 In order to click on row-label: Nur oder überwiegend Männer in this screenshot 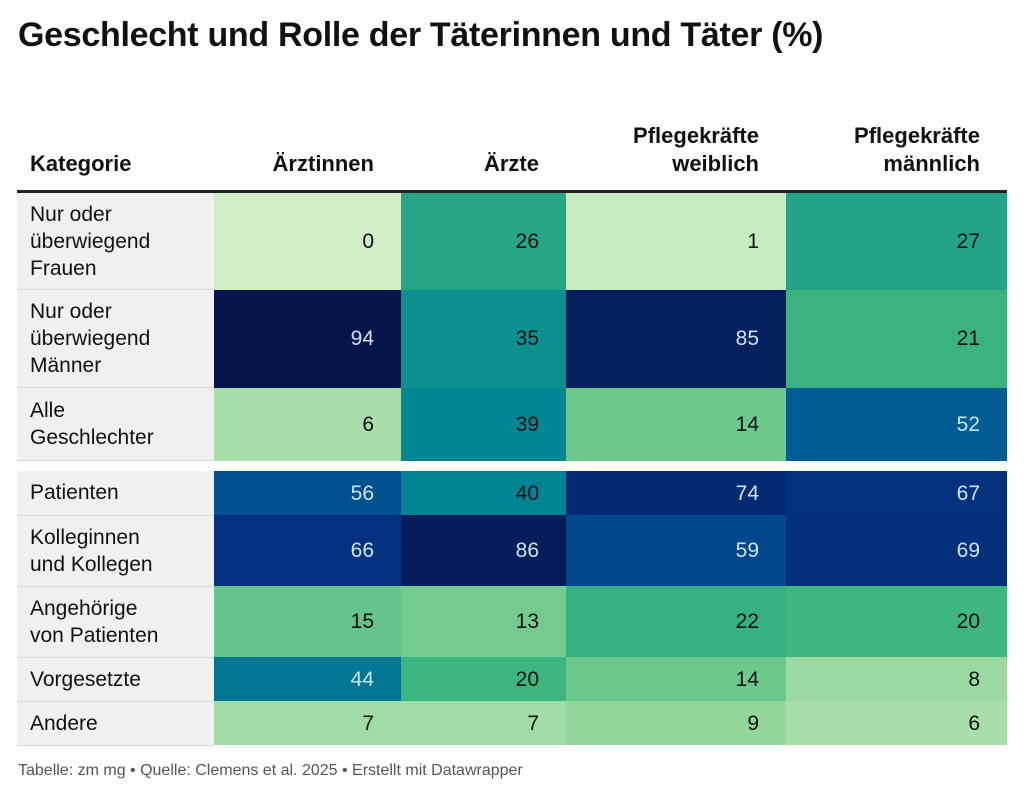, I will do `click(115, 338)`.